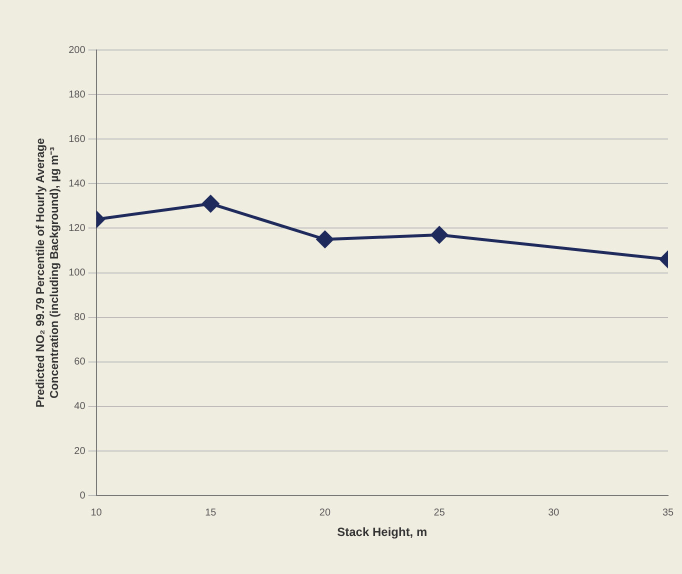  Describe the element at coordinates (77, 50) in the screenshot. I see `y-tick-label: 200` at that location.